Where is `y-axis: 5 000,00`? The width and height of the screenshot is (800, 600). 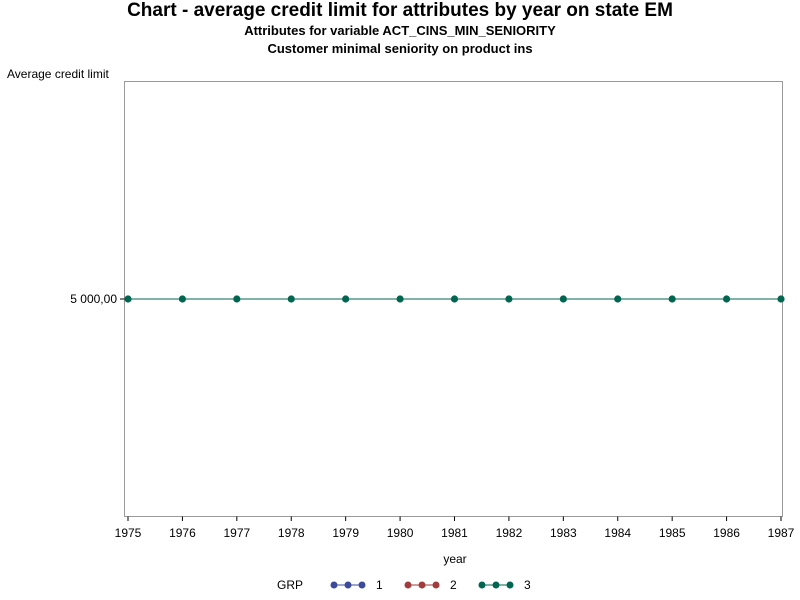
y-axis: 5 000,00 is located at coordinates (97, 299).